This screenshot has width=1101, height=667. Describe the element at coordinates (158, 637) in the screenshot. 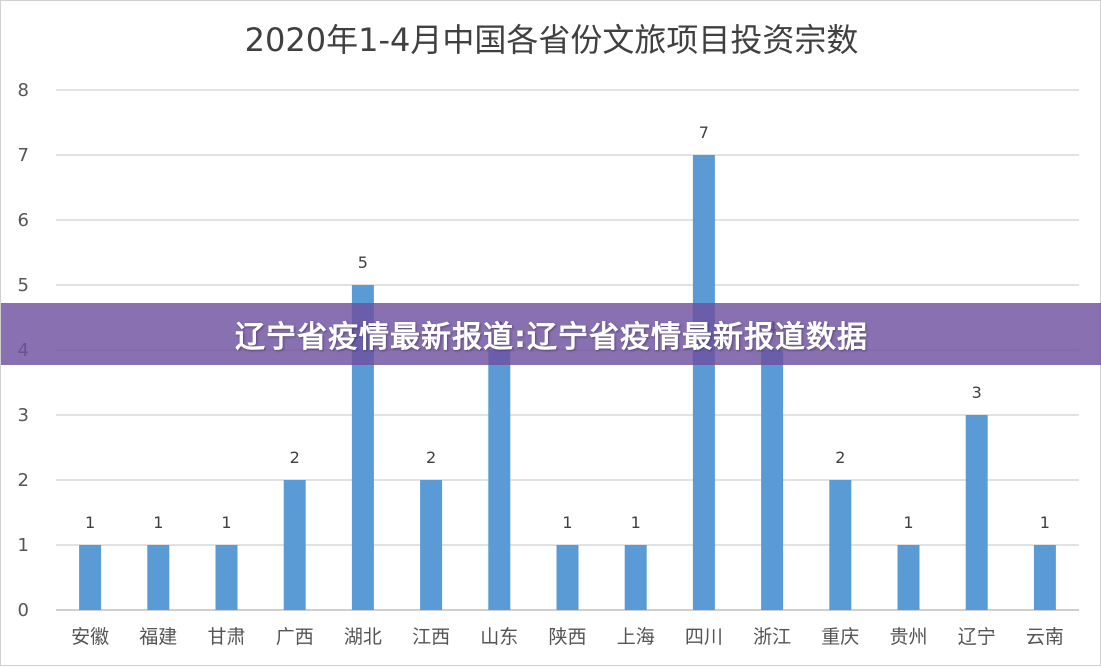

I see `x-tick-label: 福建` at that location.